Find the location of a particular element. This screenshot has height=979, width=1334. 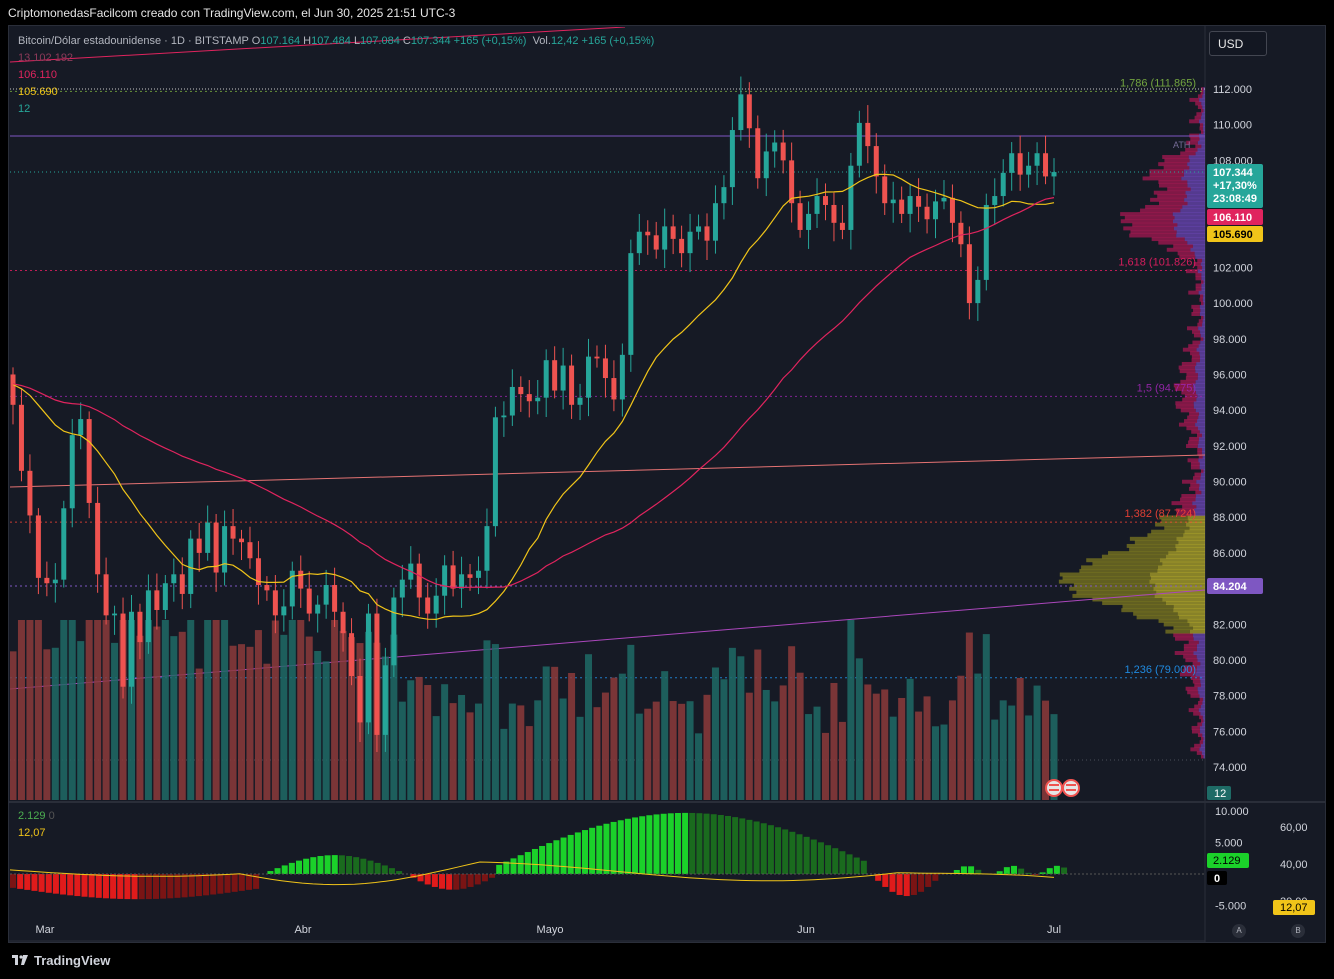

log-scale-button: B is located at coordinates (1298, 931).